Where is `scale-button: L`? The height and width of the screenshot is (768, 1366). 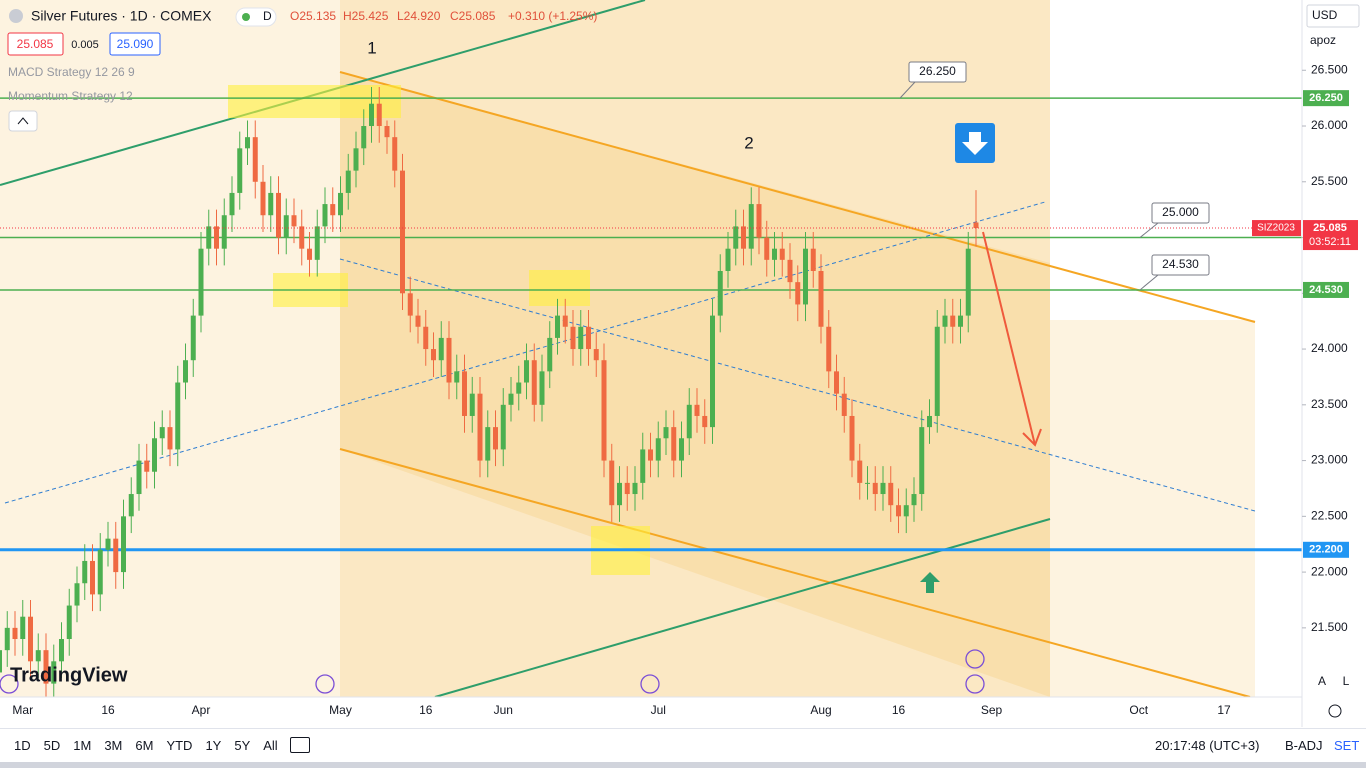
scale-button: L is located at coordinates (1346, 681).